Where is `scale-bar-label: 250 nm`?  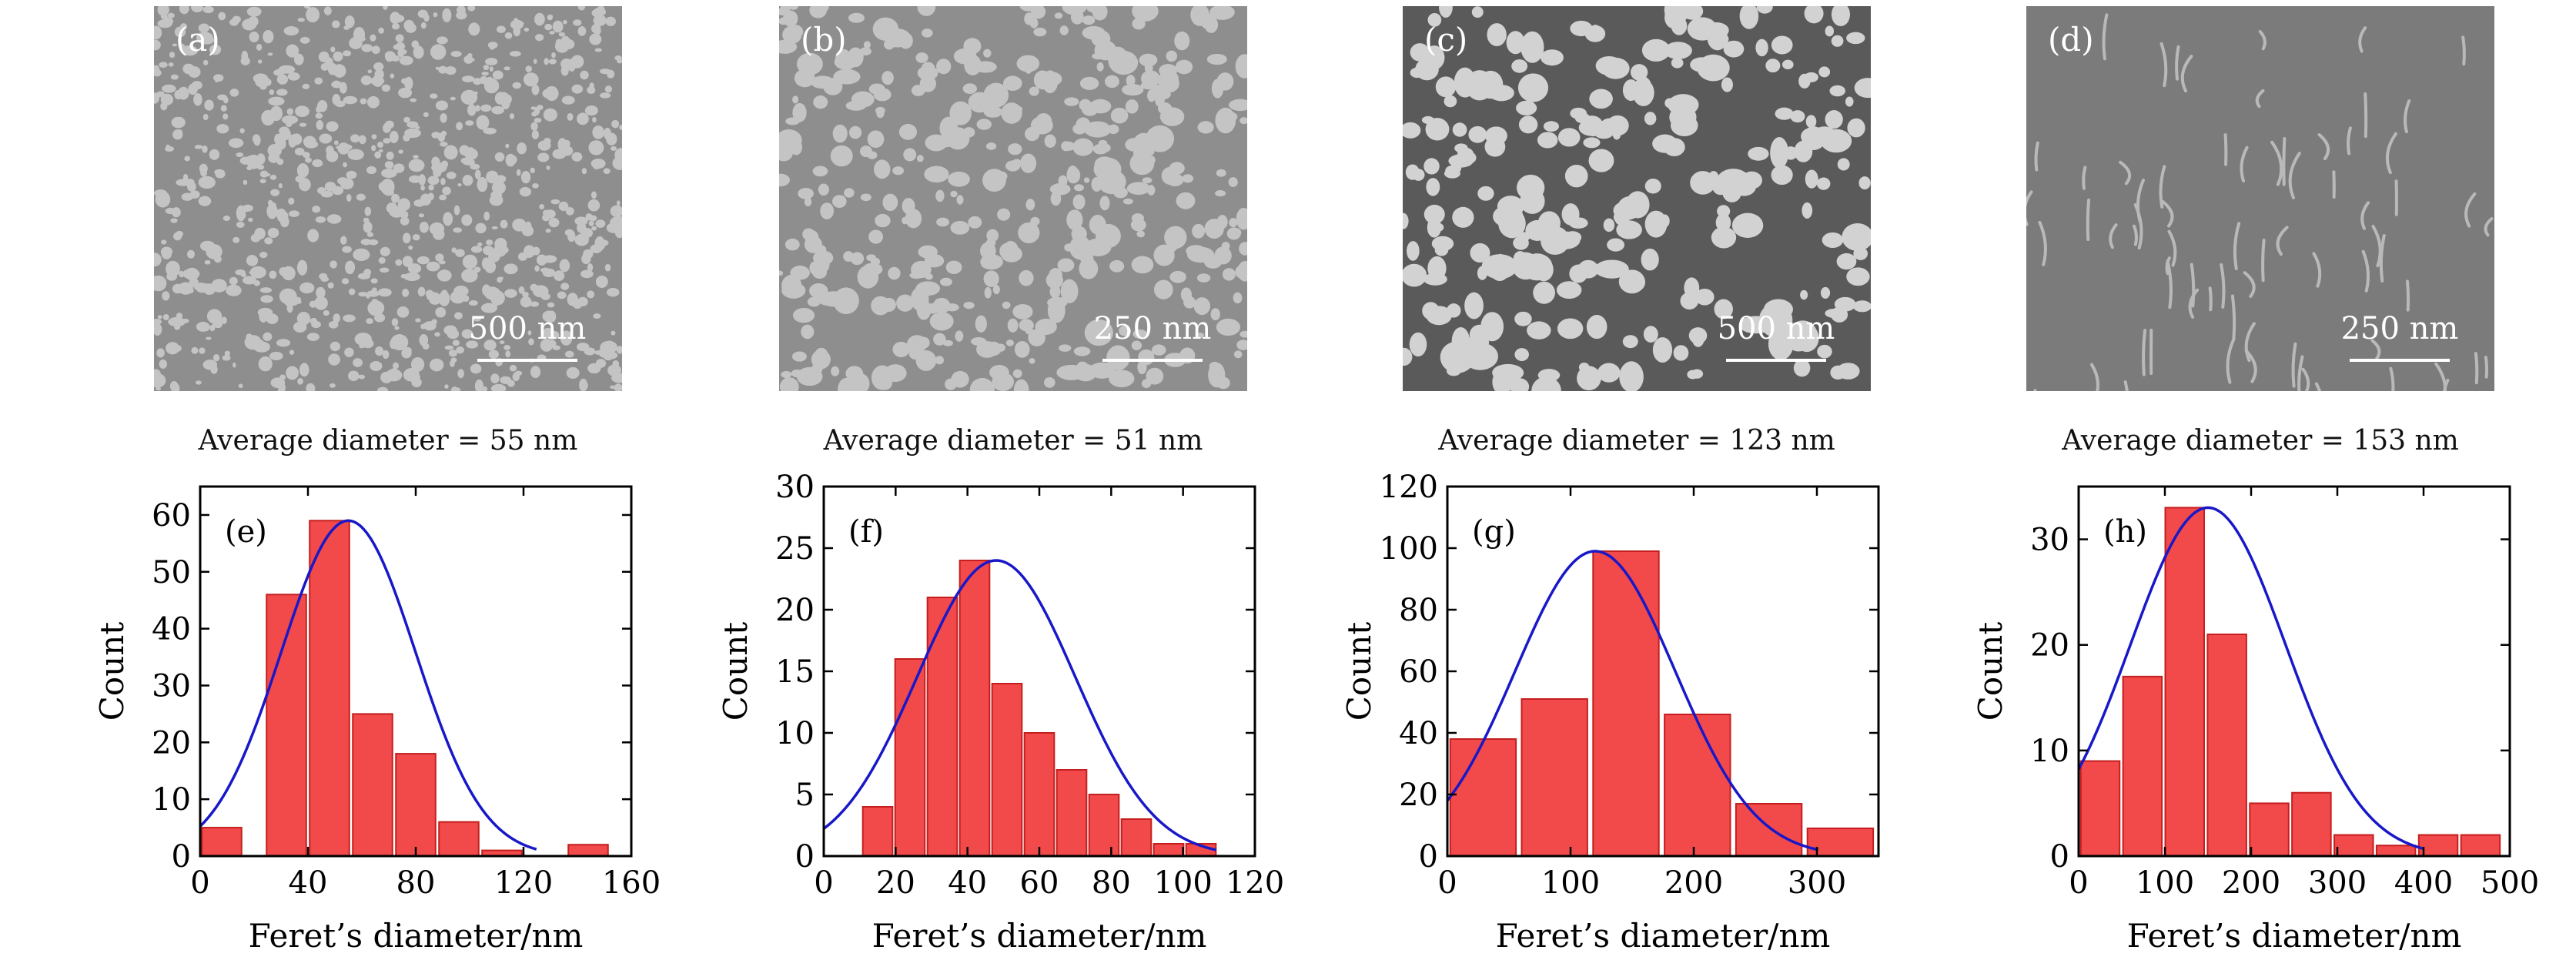
scale-bar-label: 250 nm is located at coordinates (2400, 329).